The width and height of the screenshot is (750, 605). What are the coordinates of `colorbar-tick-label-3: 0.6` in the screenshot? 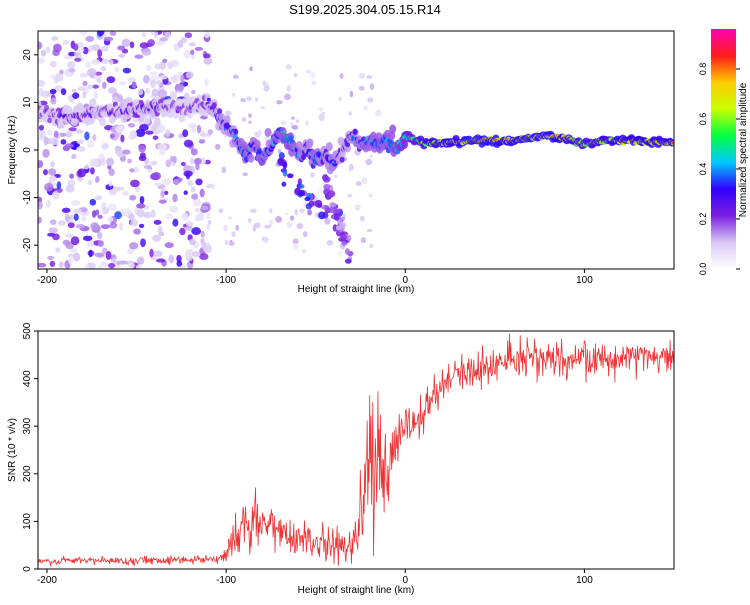 It's located at (703, 119).